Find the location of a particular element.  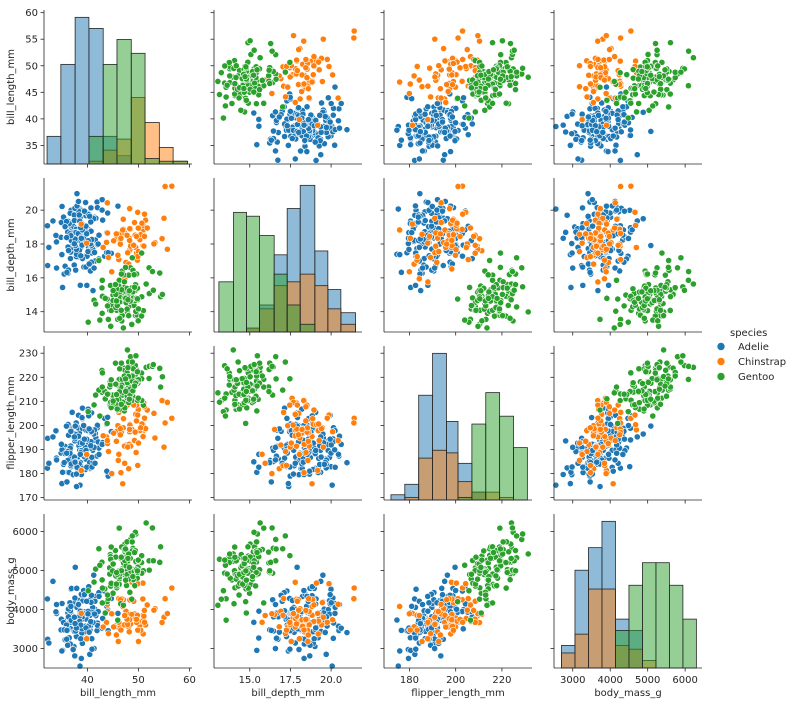

y-tick-label: 60 is located at coordinates (31, 13).